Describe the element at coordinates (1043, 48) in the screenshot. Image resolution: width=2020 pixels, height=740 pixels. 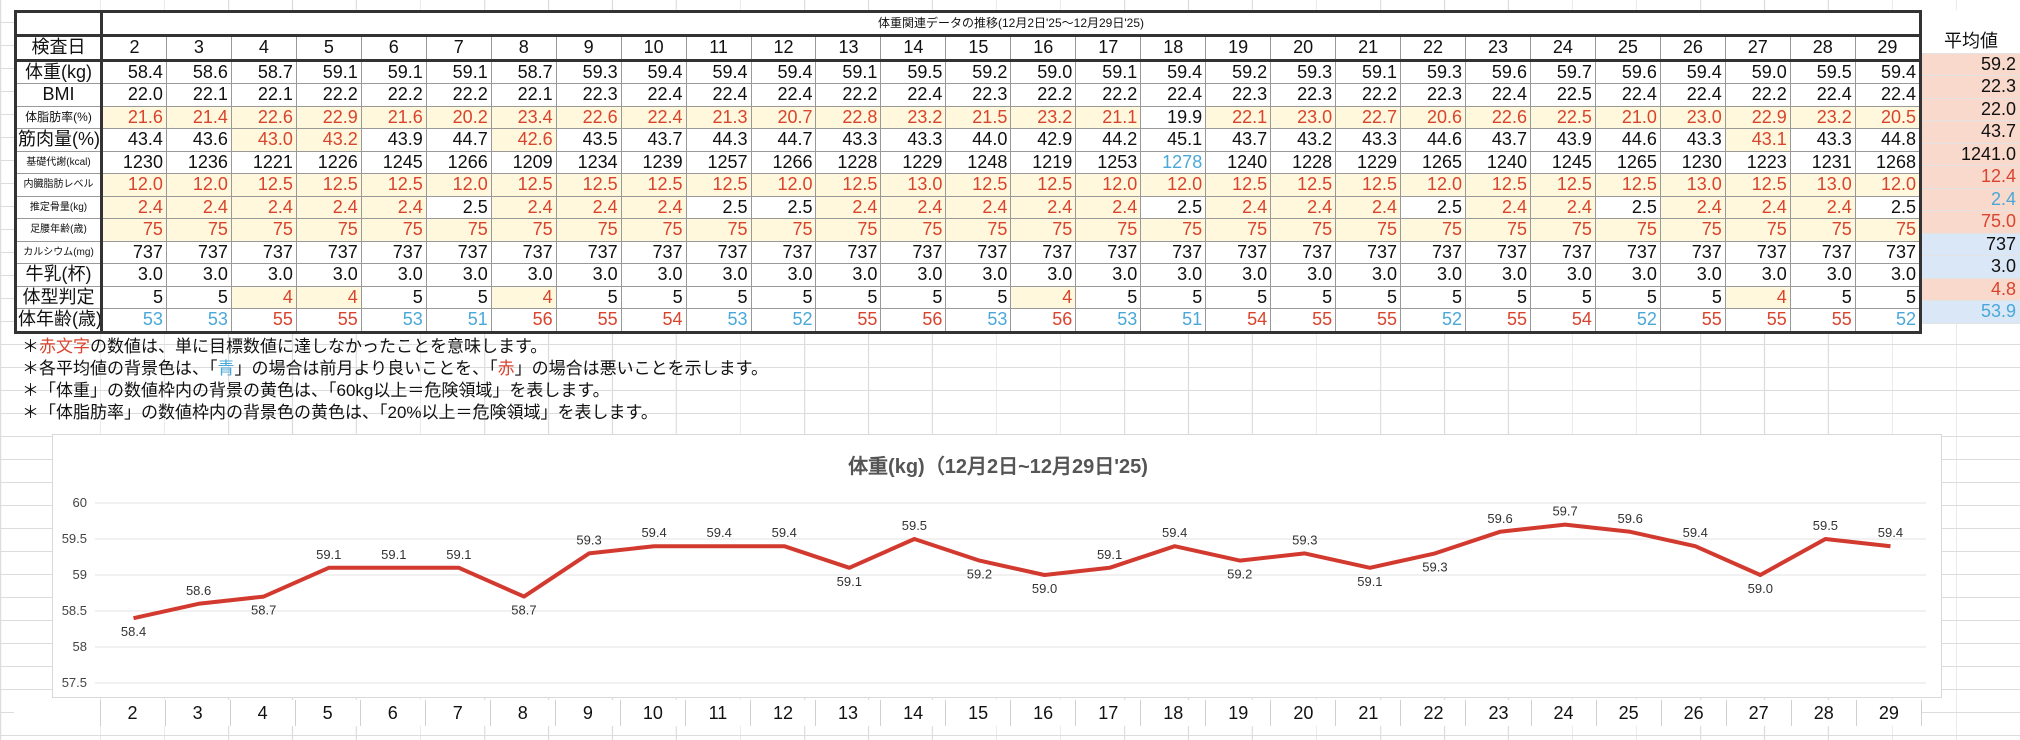
I see `day-header: 16` at that location.